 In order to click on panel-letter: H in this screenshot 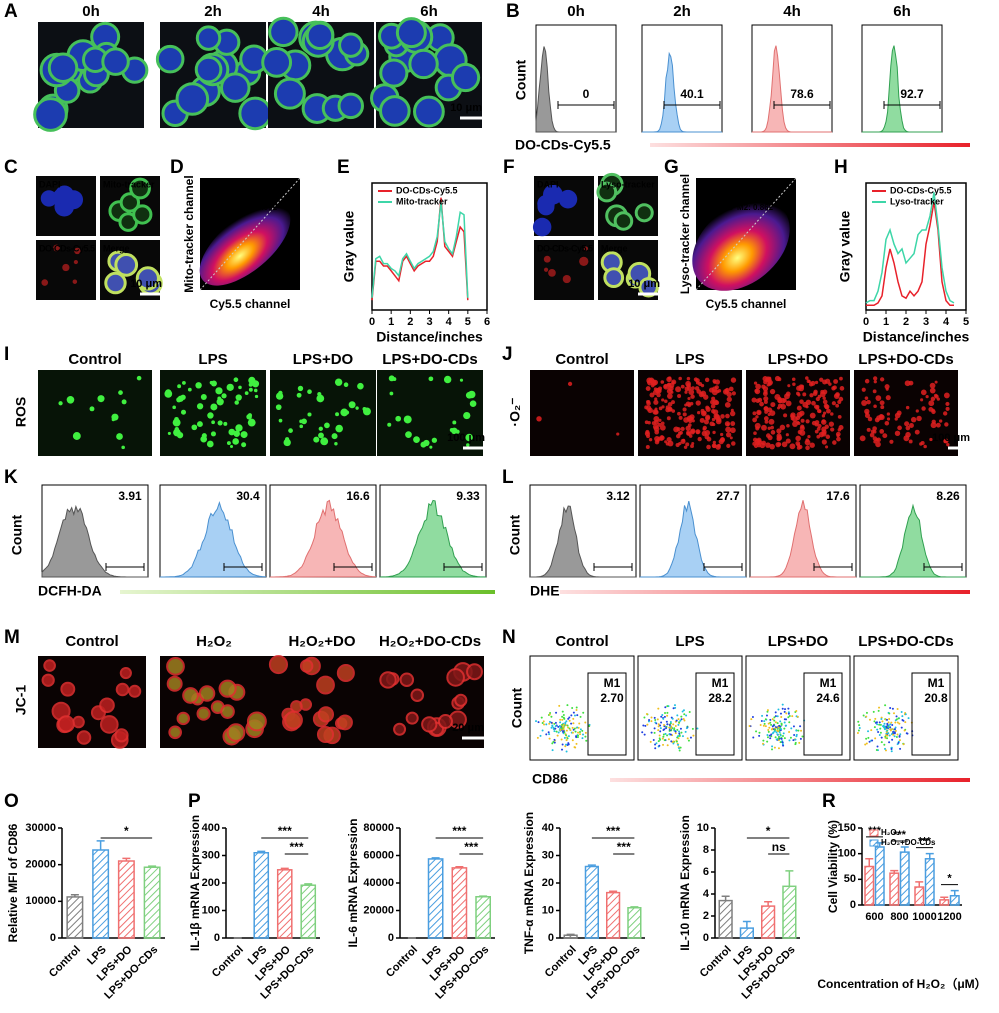, I will do `click(841, 167)`.